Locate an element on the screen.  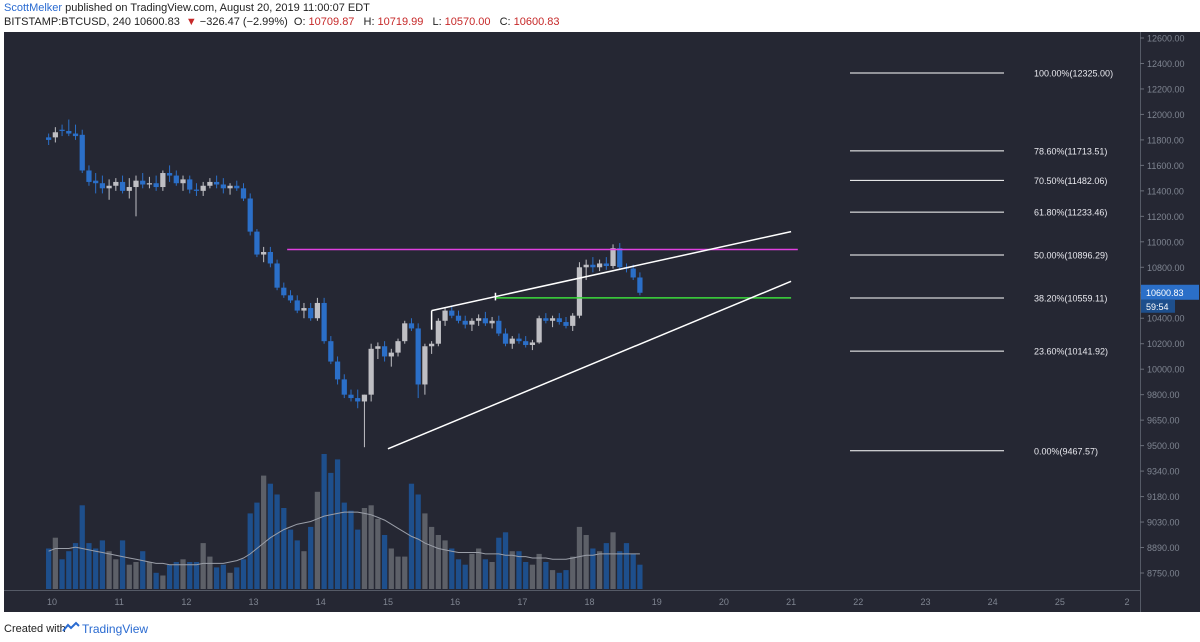
y-tick-label: 12600.00 is located at coordinates (1166, 39).